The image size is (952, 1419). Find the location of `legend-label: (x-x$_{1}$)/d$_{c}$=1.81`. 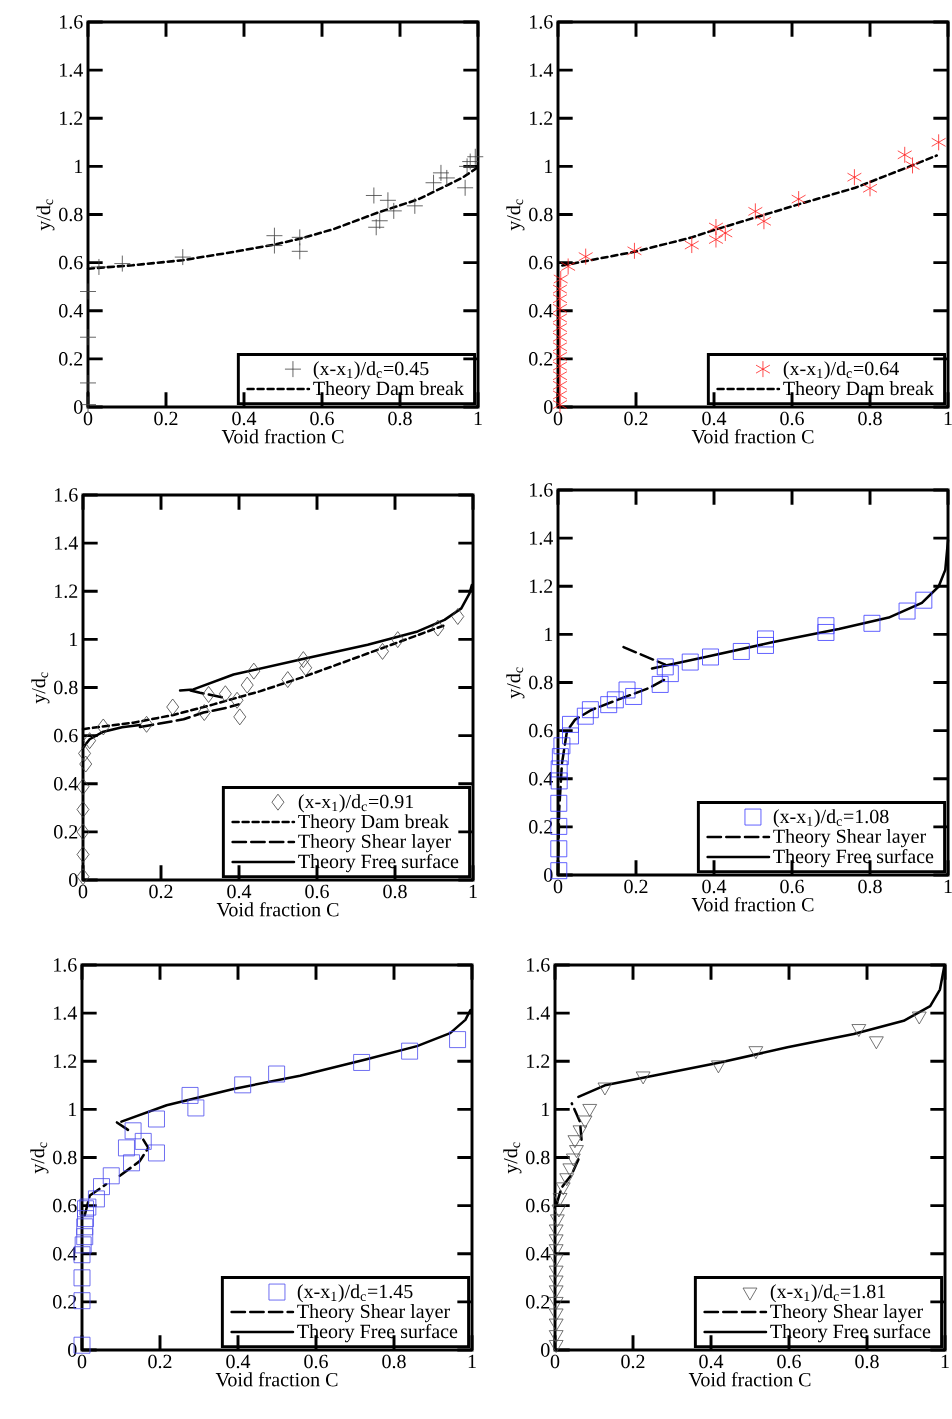

legend-label: (x-x$_{1}$)/d$_{c}$=1.81 is located at coordinates (828, 1293).